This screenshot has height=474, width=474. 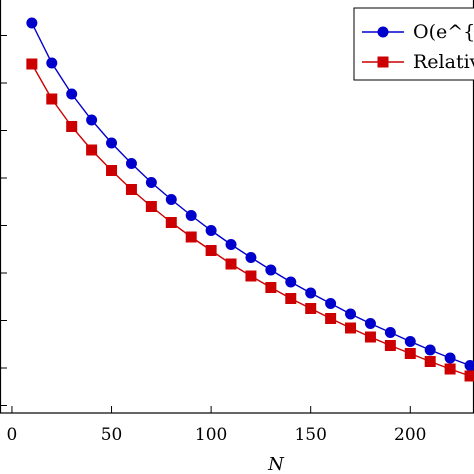 I want to click on x-tick-label: 200, so click(x=410, y=435).